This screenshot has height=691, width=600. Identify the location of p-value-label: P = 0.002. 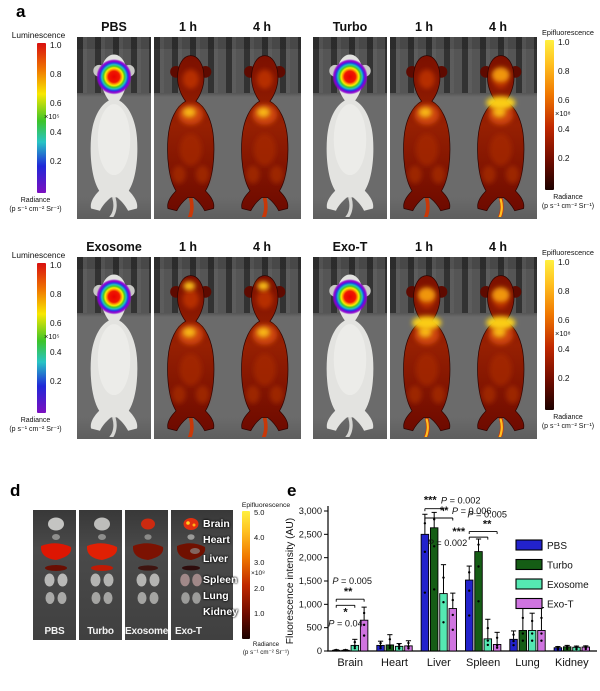
(448, 543).